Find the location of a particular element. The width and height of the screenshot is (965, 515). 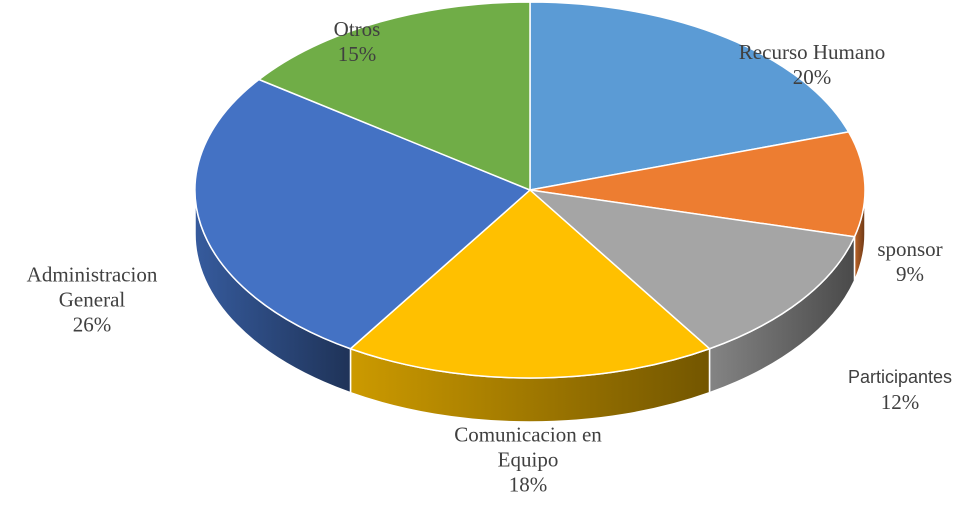

slice-label: Otros 15% is located at coordinates (357, 42).